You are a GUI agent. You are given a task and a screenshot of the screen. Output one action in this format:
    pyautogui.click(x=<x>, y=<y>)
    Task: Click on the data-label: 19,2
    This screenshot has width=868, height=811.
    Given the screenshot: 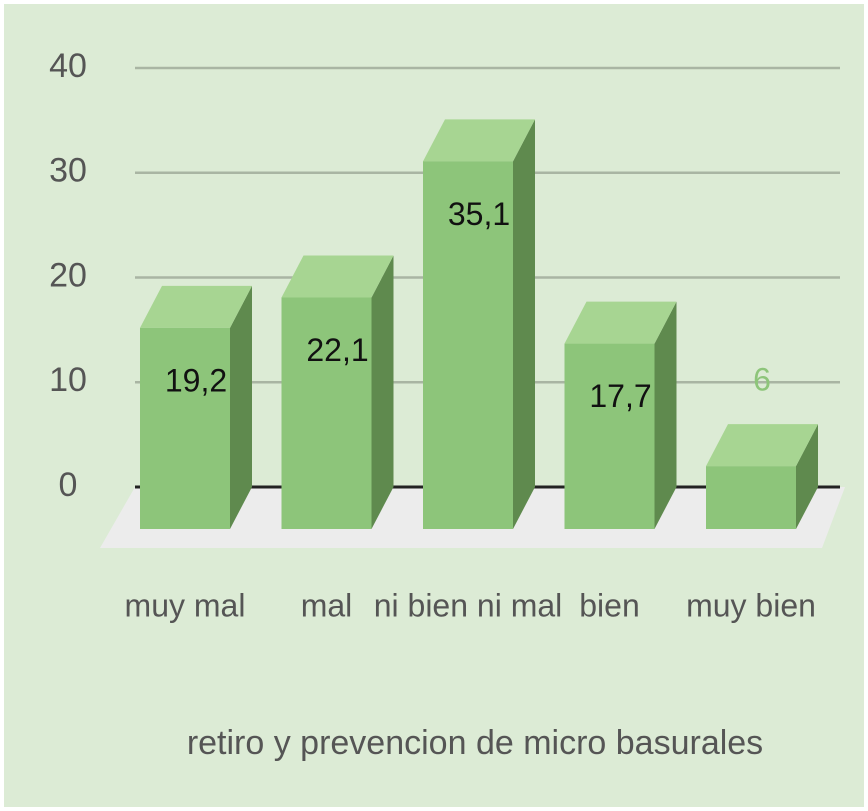 What is the action you would take?
    pyautogui.click(x=196, y=380)
    